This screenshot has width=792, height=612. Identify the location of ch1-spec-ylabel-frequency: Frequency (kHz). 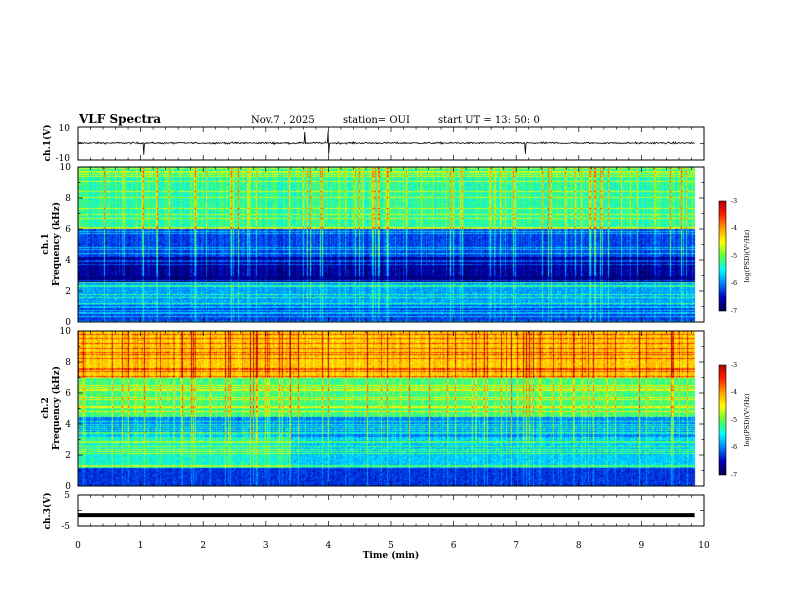
(56, 244).